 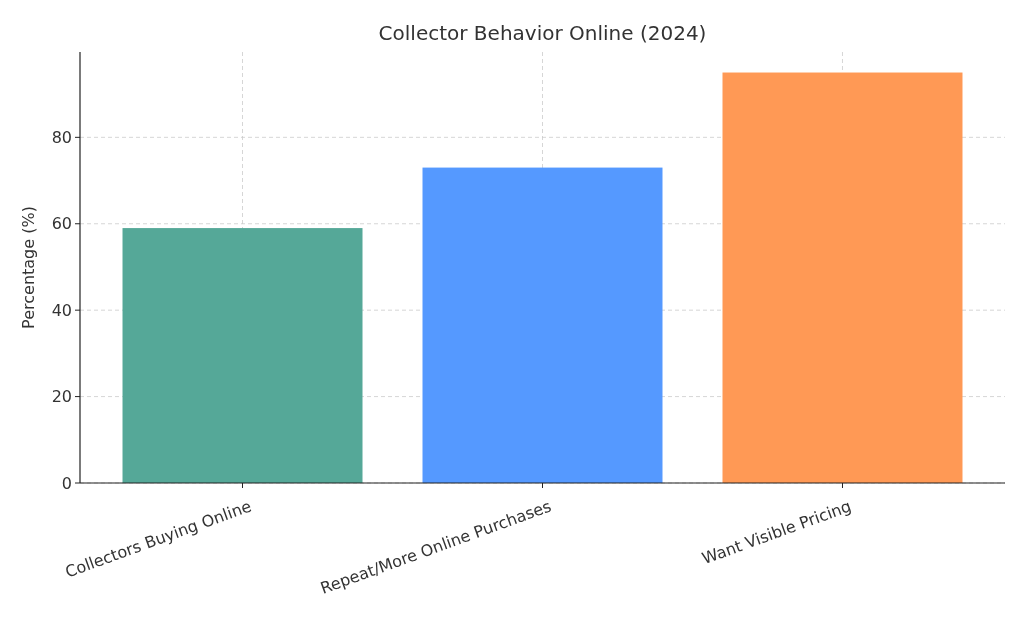 I want to click on y-tick-label: 80, so click(x=61, y=137).